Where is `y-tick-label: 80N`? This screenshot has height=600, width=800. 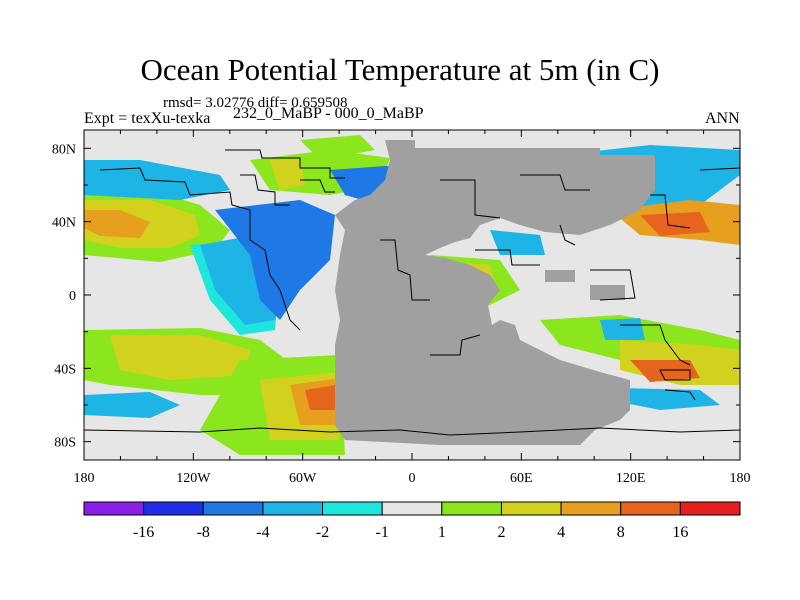 y-tick-label: 80N is located at coordinates (64, 149).